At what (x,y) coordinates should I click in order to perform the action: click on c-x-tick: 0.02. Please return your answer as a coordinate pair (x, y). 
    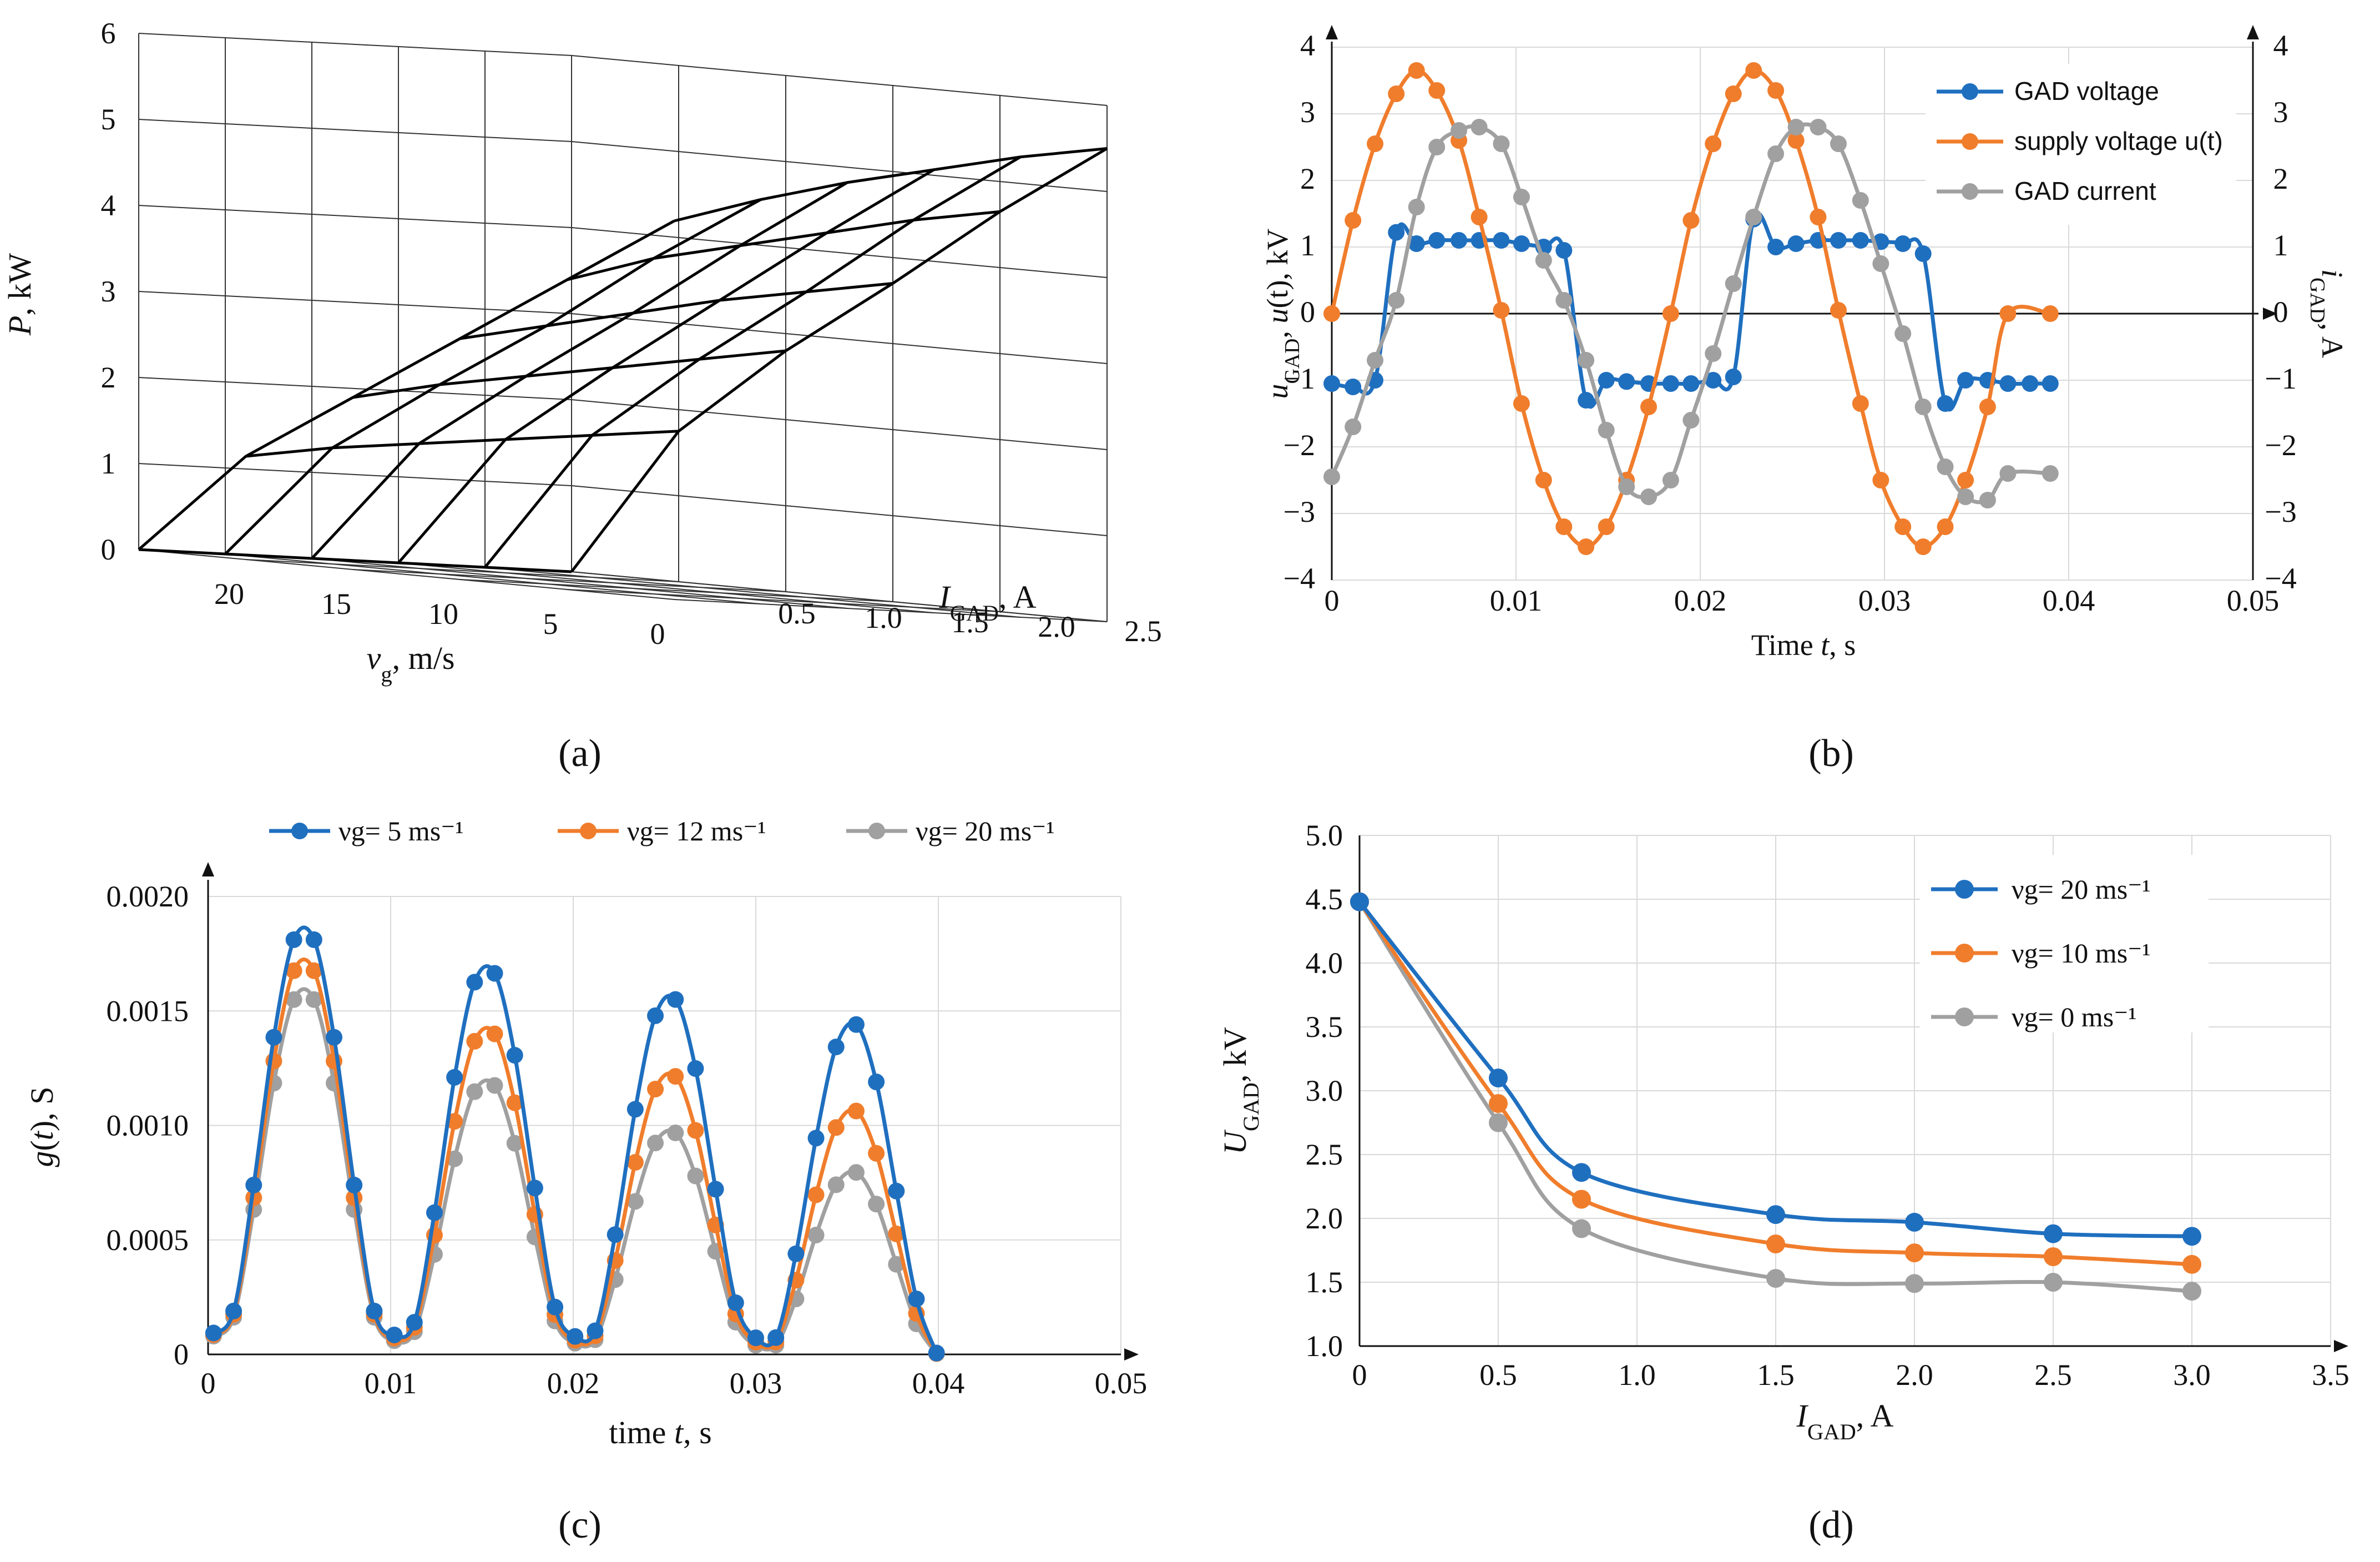
    Looking at the image, I should click on (573, 1383).